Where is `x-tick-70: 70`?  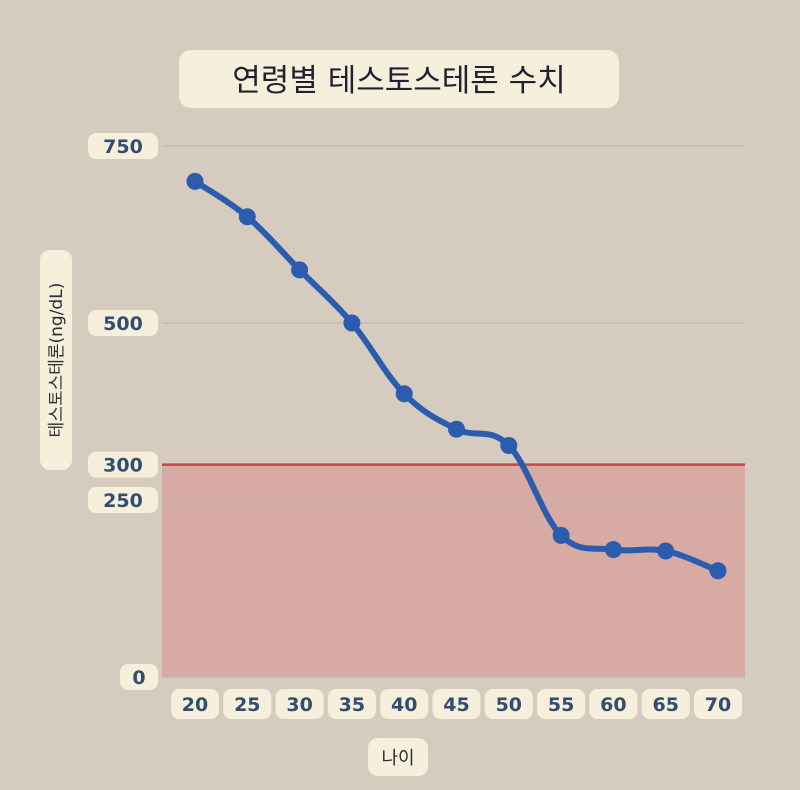 x-tick-70: 70 is located at coordinates (718, 704).